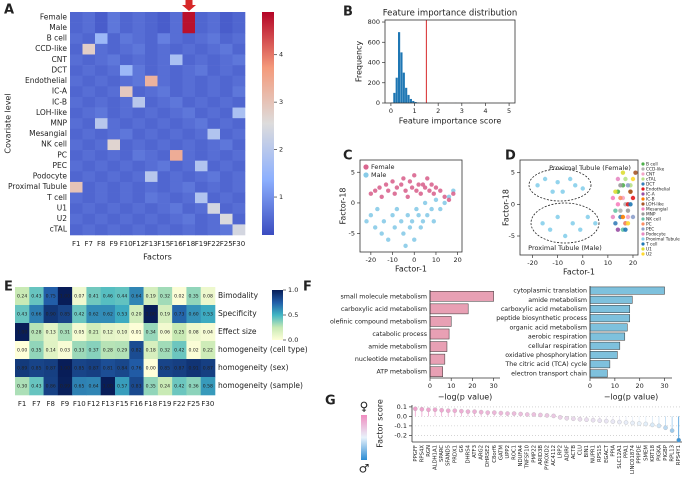 This screenshot has width=685, height=482. I want to click on column-label: F25, so click(226, 244).